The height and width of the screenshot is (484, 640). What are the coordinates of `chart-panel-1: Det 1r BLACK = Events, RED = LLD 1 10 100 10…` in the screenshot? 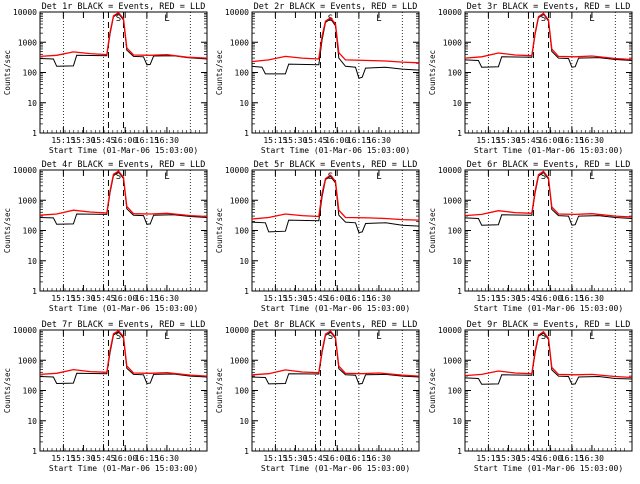 It's located at (105, 78).